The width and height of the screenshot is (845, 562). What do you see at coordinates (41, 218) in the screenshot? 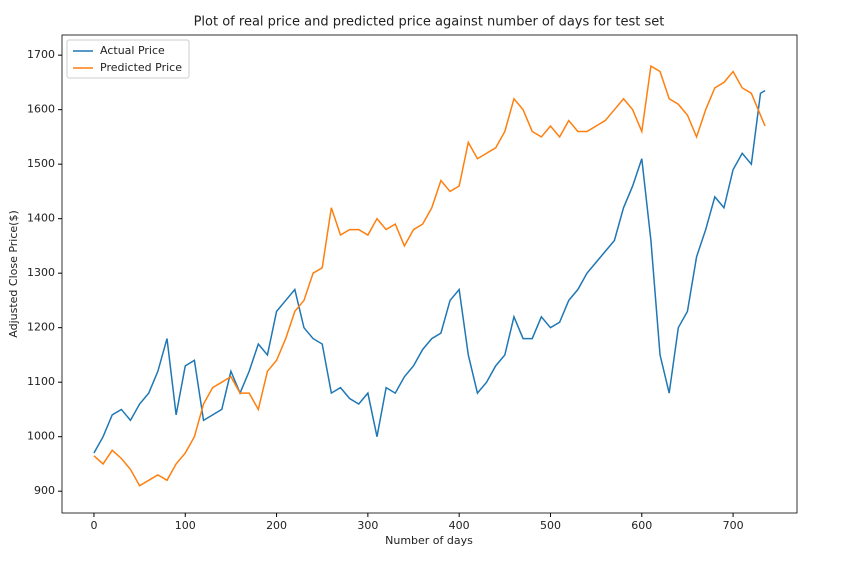
I see `y-tick-label: 1400` at bounding box center [41, 218].